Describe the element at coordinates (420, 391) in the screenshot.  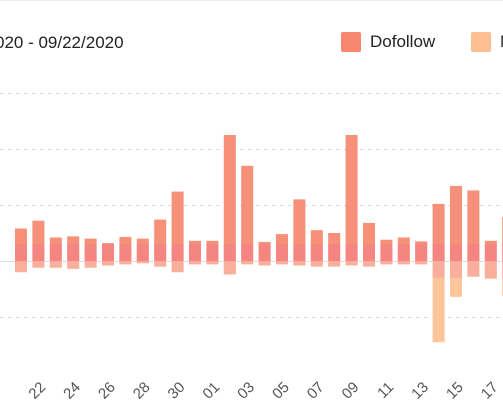
I see `x-tick-label: 13` at that location.